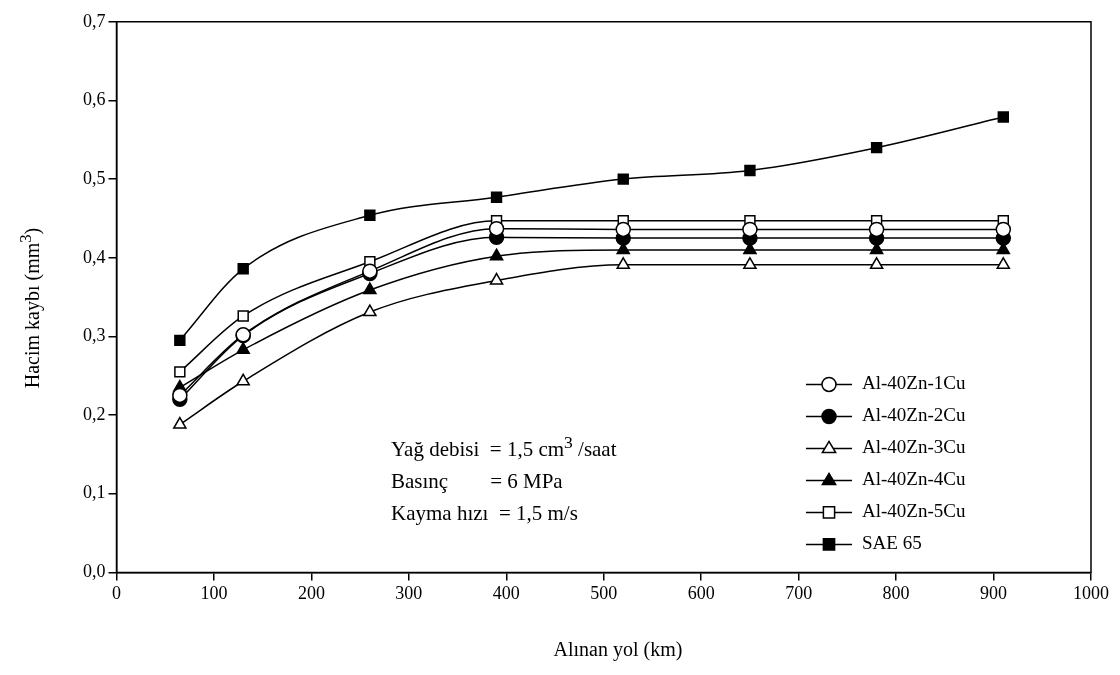 The width and height of the screenshot is (1120, 675). Describe the element at coordinates (914, 479) in the screenshot. I see `legend-label: Al-40Zn-4Cu` at that location.